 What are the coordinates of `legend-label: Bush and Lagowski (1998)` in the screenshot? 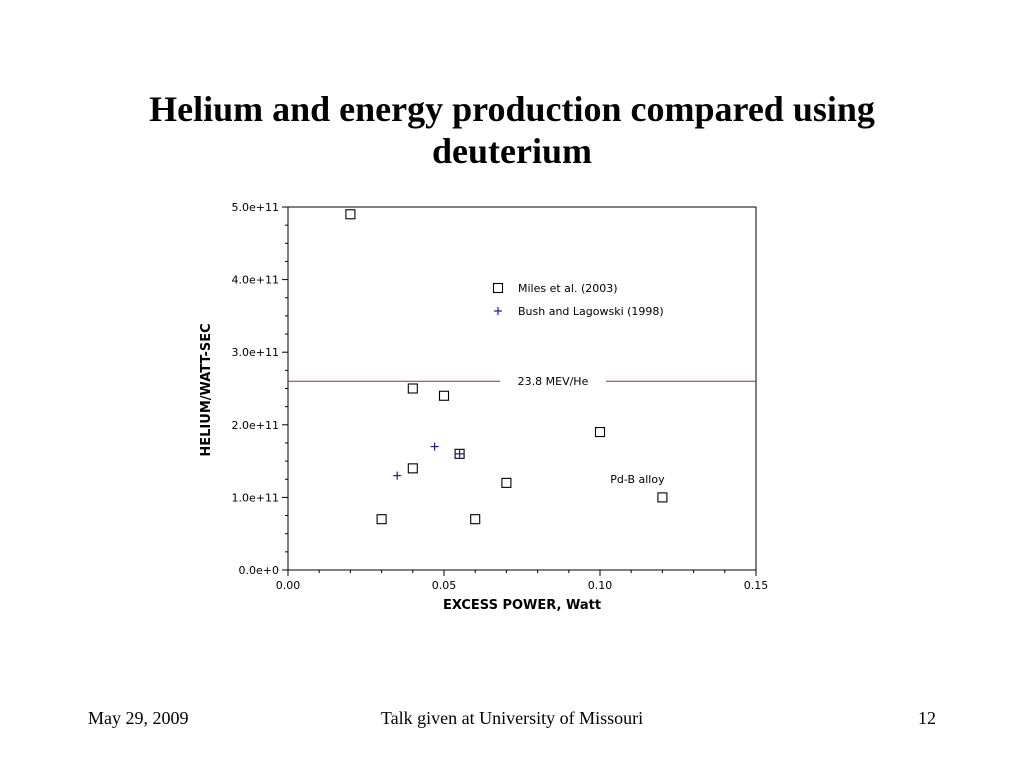 It's located at (591, 311).